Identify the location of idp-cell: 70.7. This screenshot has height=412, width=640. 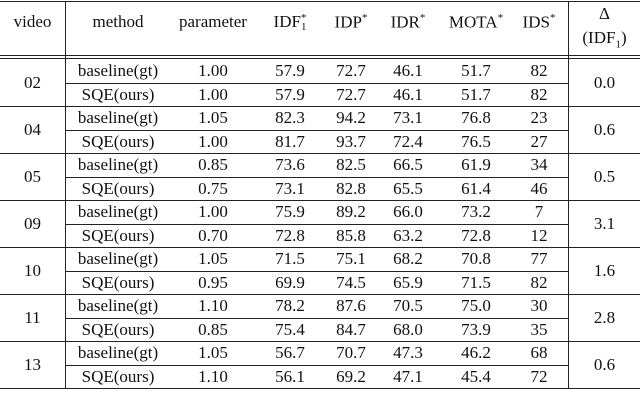
(351, 352).